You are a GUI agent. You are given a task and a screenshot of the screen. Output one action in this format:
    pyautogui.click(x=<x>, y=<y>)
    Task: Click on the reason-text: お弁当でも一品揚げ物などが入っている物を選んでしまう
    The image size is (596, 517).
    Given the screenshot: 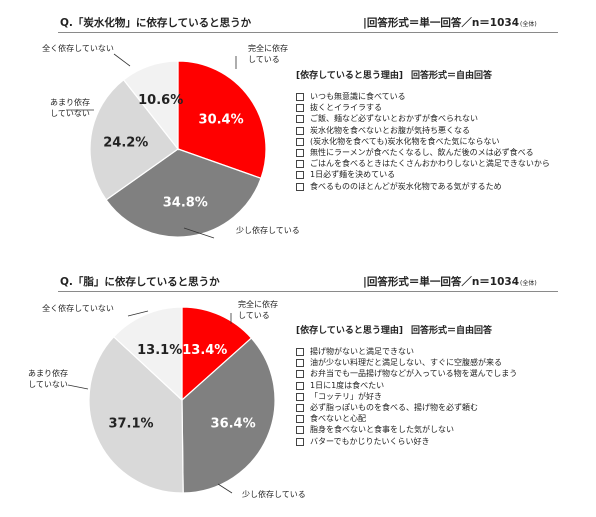 What is the action you would take?
    pyautogui.click(x=414, y=374)
    